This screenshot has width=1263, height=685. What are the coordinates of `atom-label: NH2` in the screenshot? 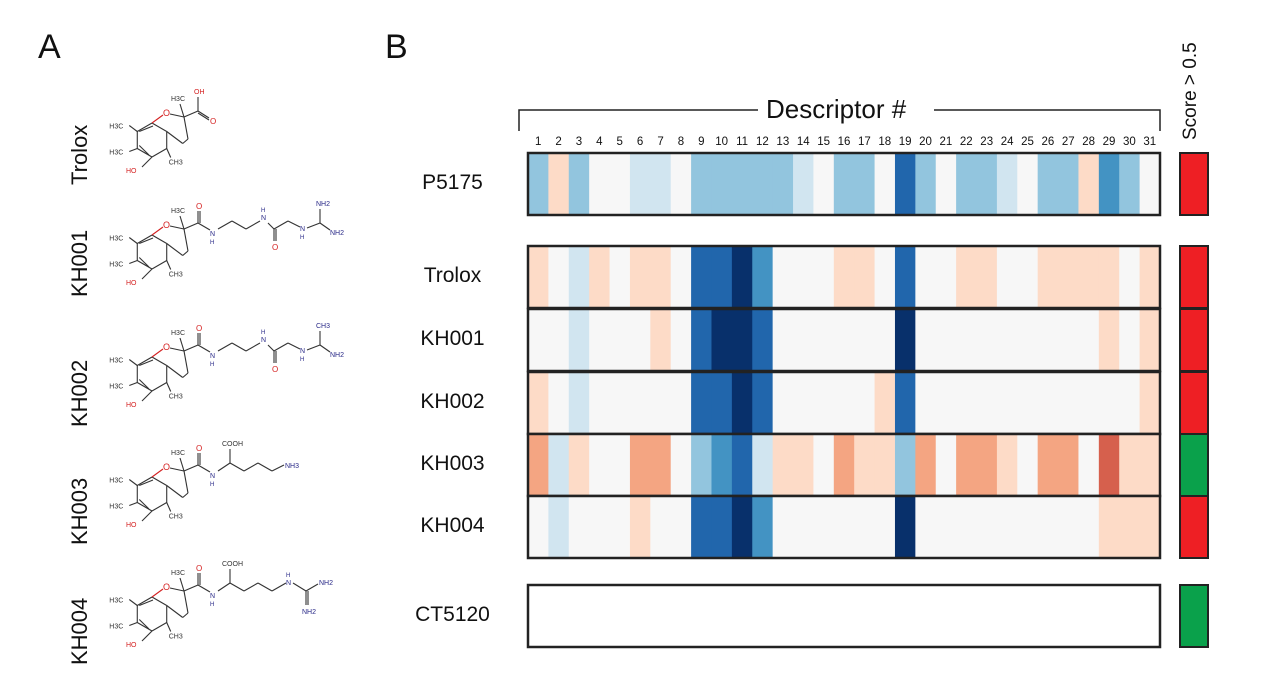 It's located at (337, 233).